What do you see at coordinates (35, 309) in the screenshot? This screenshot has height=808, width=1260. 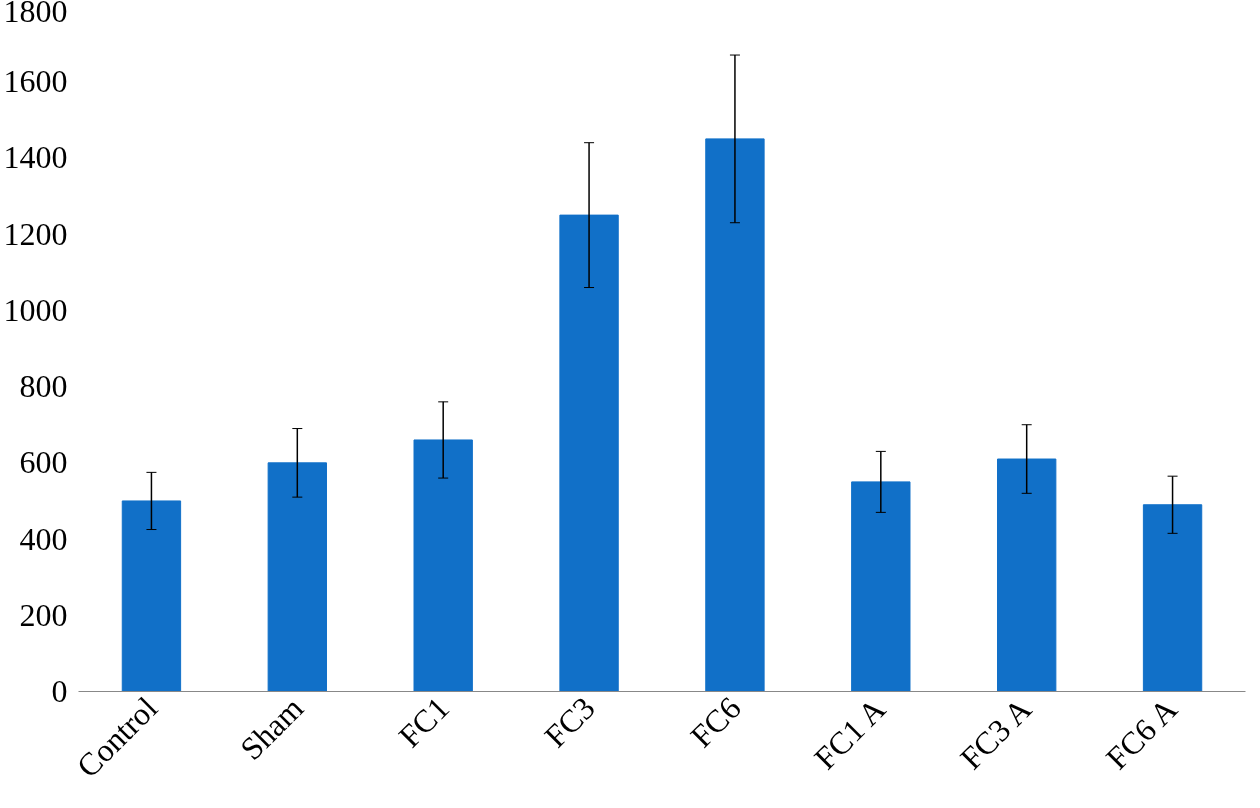 I see `y-tick-label: 1000` at bounding box center [35, 309].